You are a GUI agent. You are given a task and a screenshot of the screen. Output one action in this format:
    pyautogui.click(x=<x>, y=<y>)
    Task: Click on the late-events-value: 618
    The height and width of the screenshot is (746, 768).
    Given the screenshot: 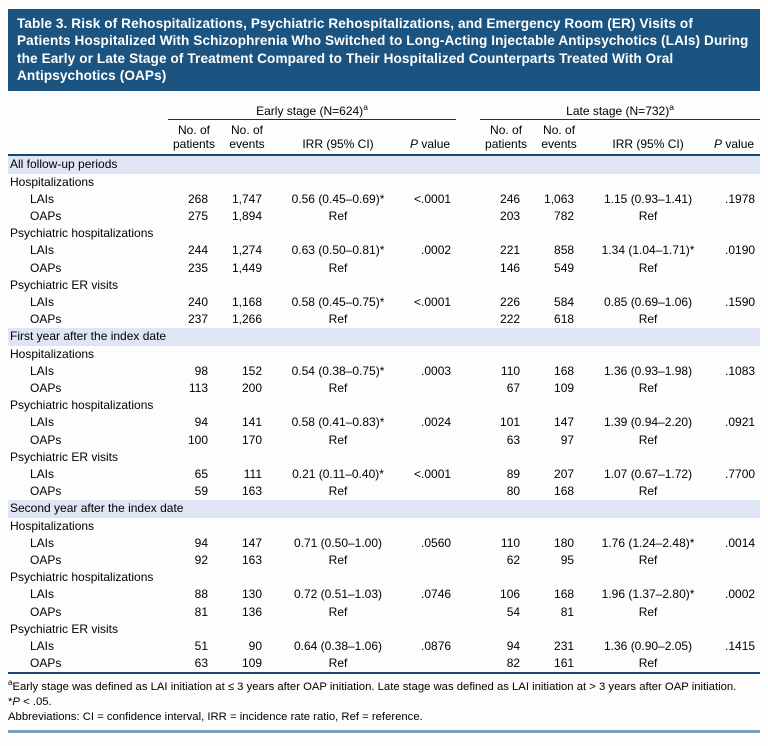 What is the action you would take?
    pyautogui.click(x=564, y=319)
    